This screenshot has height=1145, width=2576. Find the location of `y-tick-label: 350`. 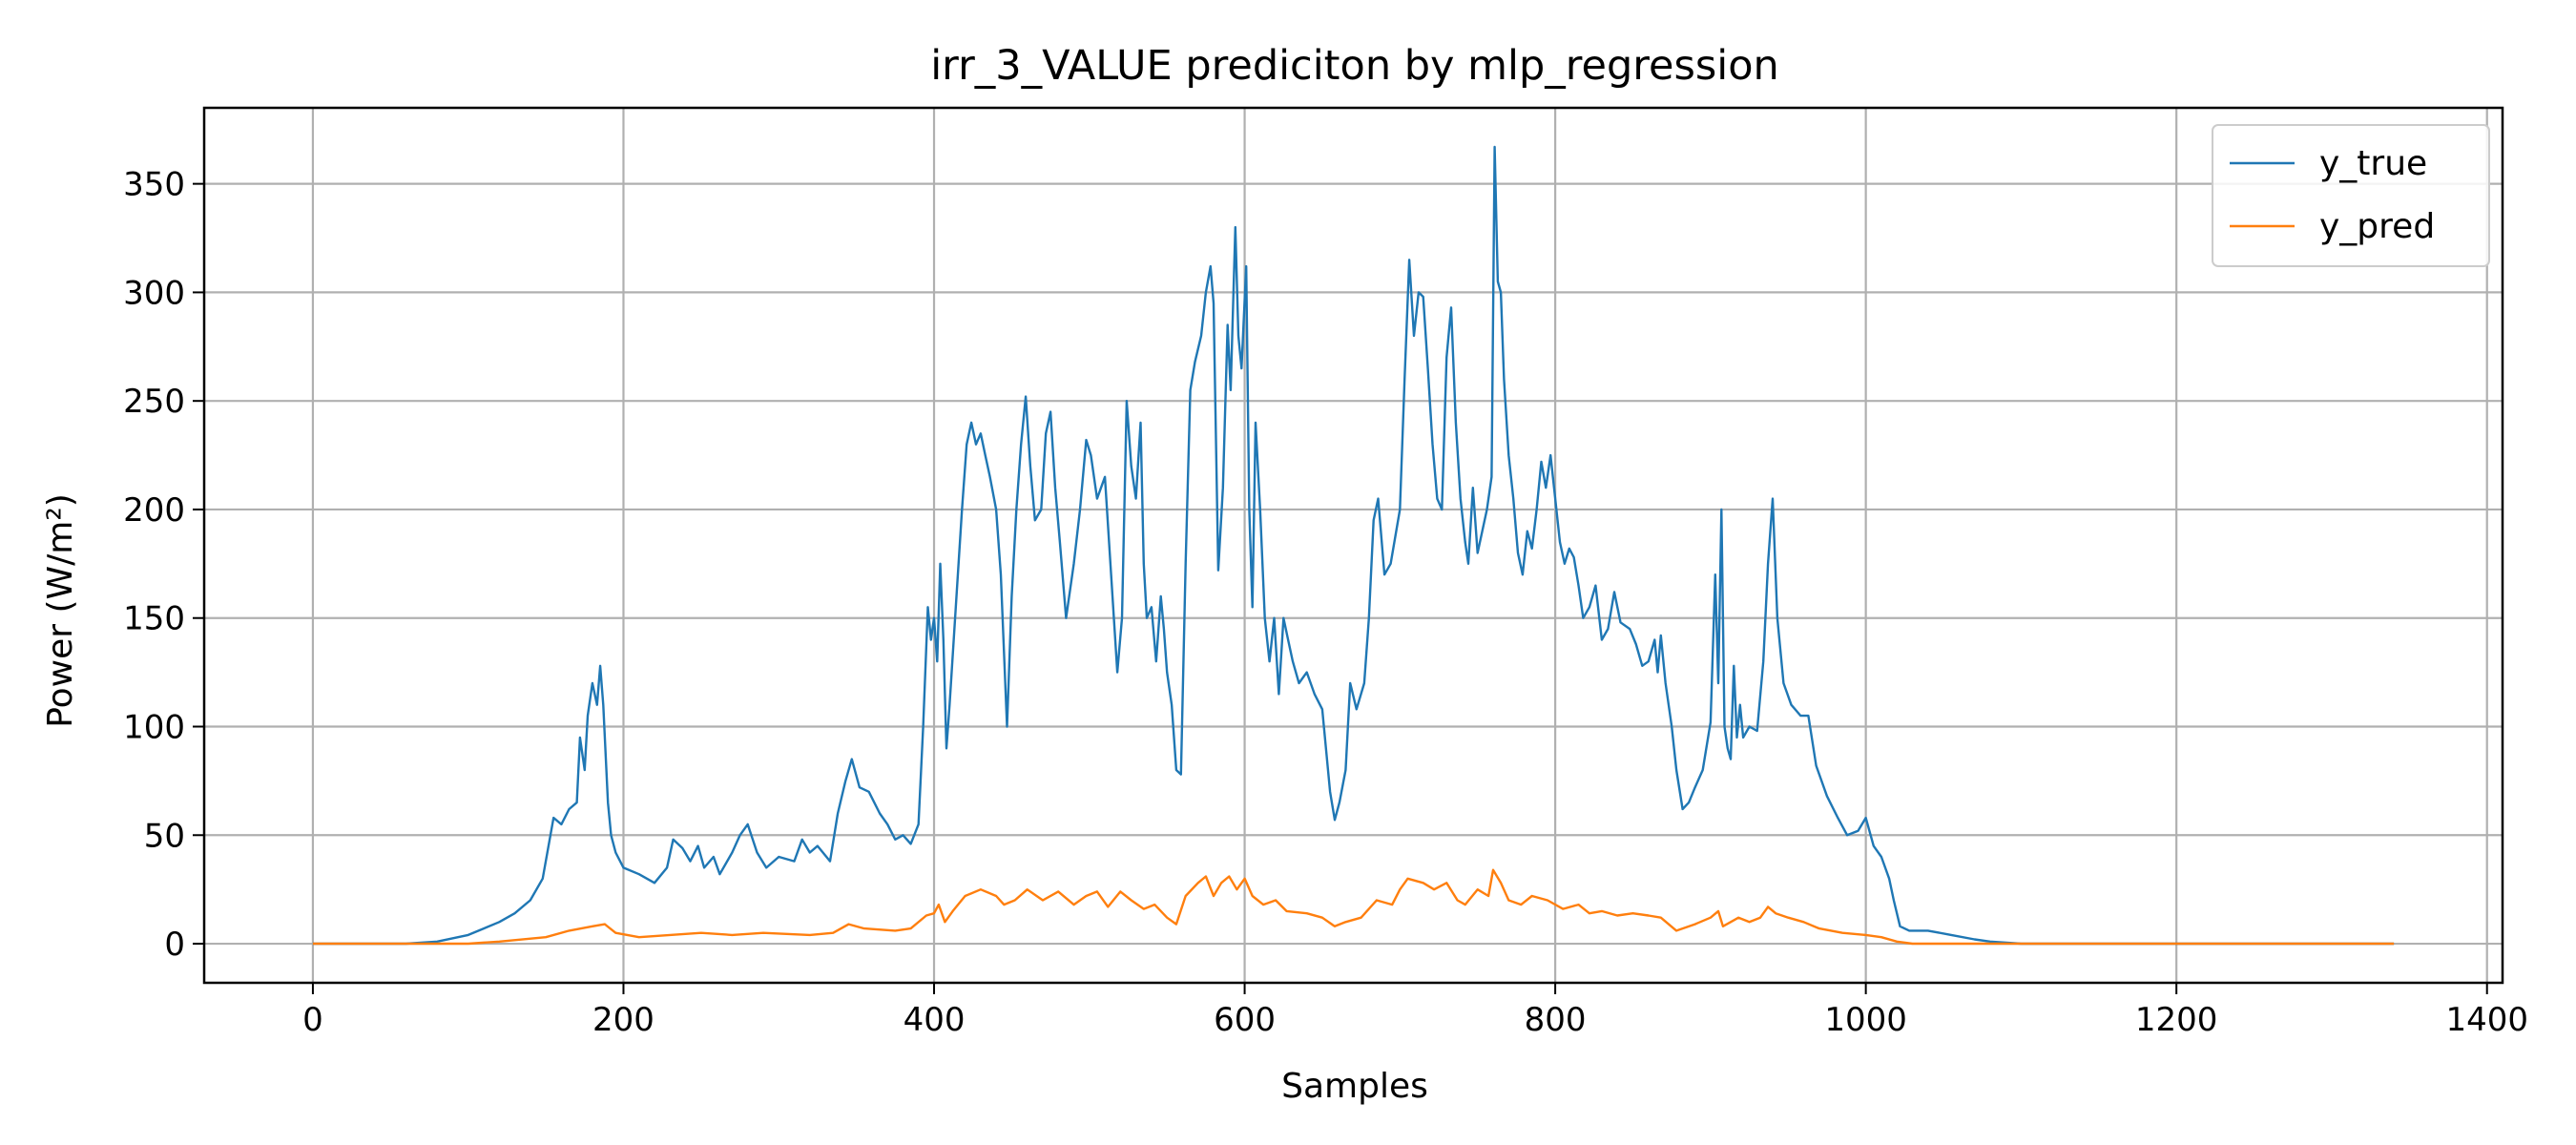

y-tick-label: 350 is located at coordinates (154, 185).